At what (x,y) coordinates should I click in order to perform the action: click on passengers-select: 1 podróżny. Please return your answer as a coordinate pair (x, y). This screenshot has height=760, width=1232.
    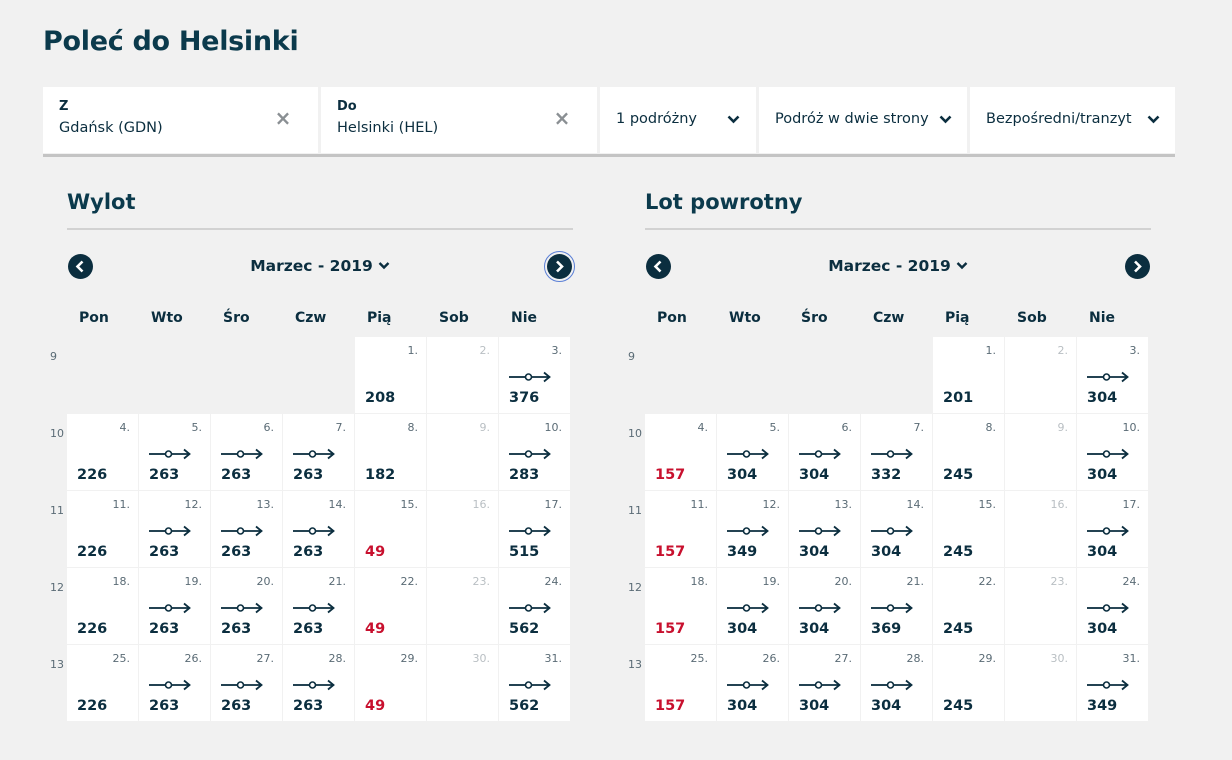
    Looking at the image, I should click on (678, 120).